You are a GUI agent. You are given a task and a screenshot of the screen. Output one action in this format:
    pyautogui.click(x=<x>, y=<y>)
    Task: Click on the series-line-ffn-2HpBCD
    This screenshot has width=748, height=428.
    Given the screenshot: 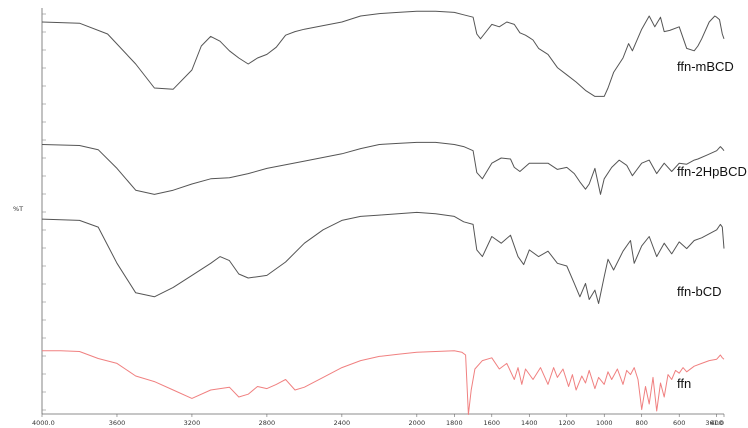 What is the action you would take?
    pyautogui.click(x=383, y=168)
    